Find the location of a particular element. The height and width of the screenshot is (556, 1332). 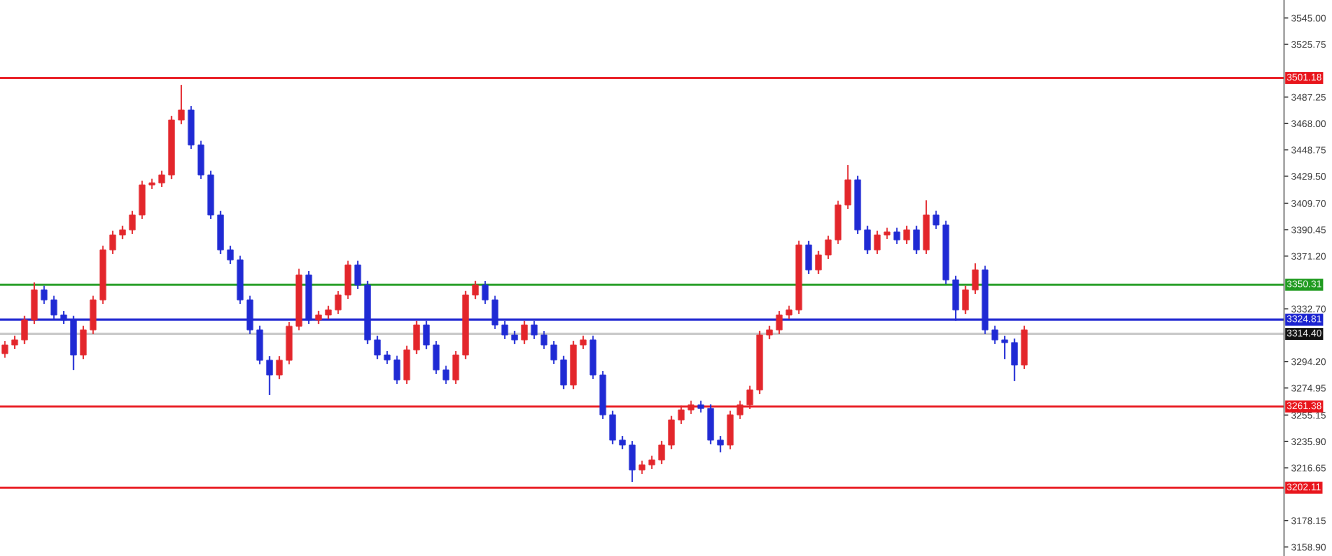

y-tick-label: 3545.00 is located at coordinates (1308, 18).